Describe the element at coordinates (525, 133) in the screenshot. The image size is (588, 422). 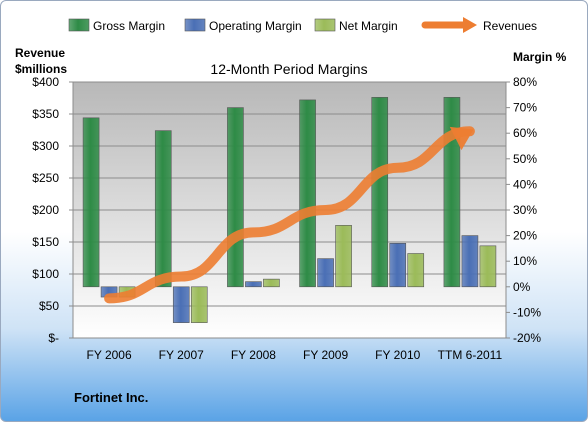
I see `right-tick-label: 60%` at that location.